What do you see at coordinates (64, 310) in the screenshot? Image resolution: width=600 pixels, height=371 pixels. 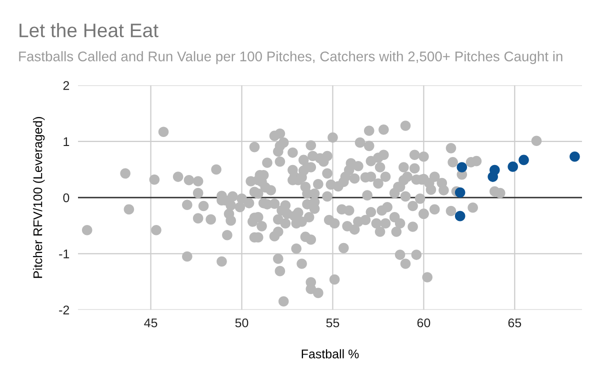 I see `y-tick-label: -2` at bounding box center [64, 310].